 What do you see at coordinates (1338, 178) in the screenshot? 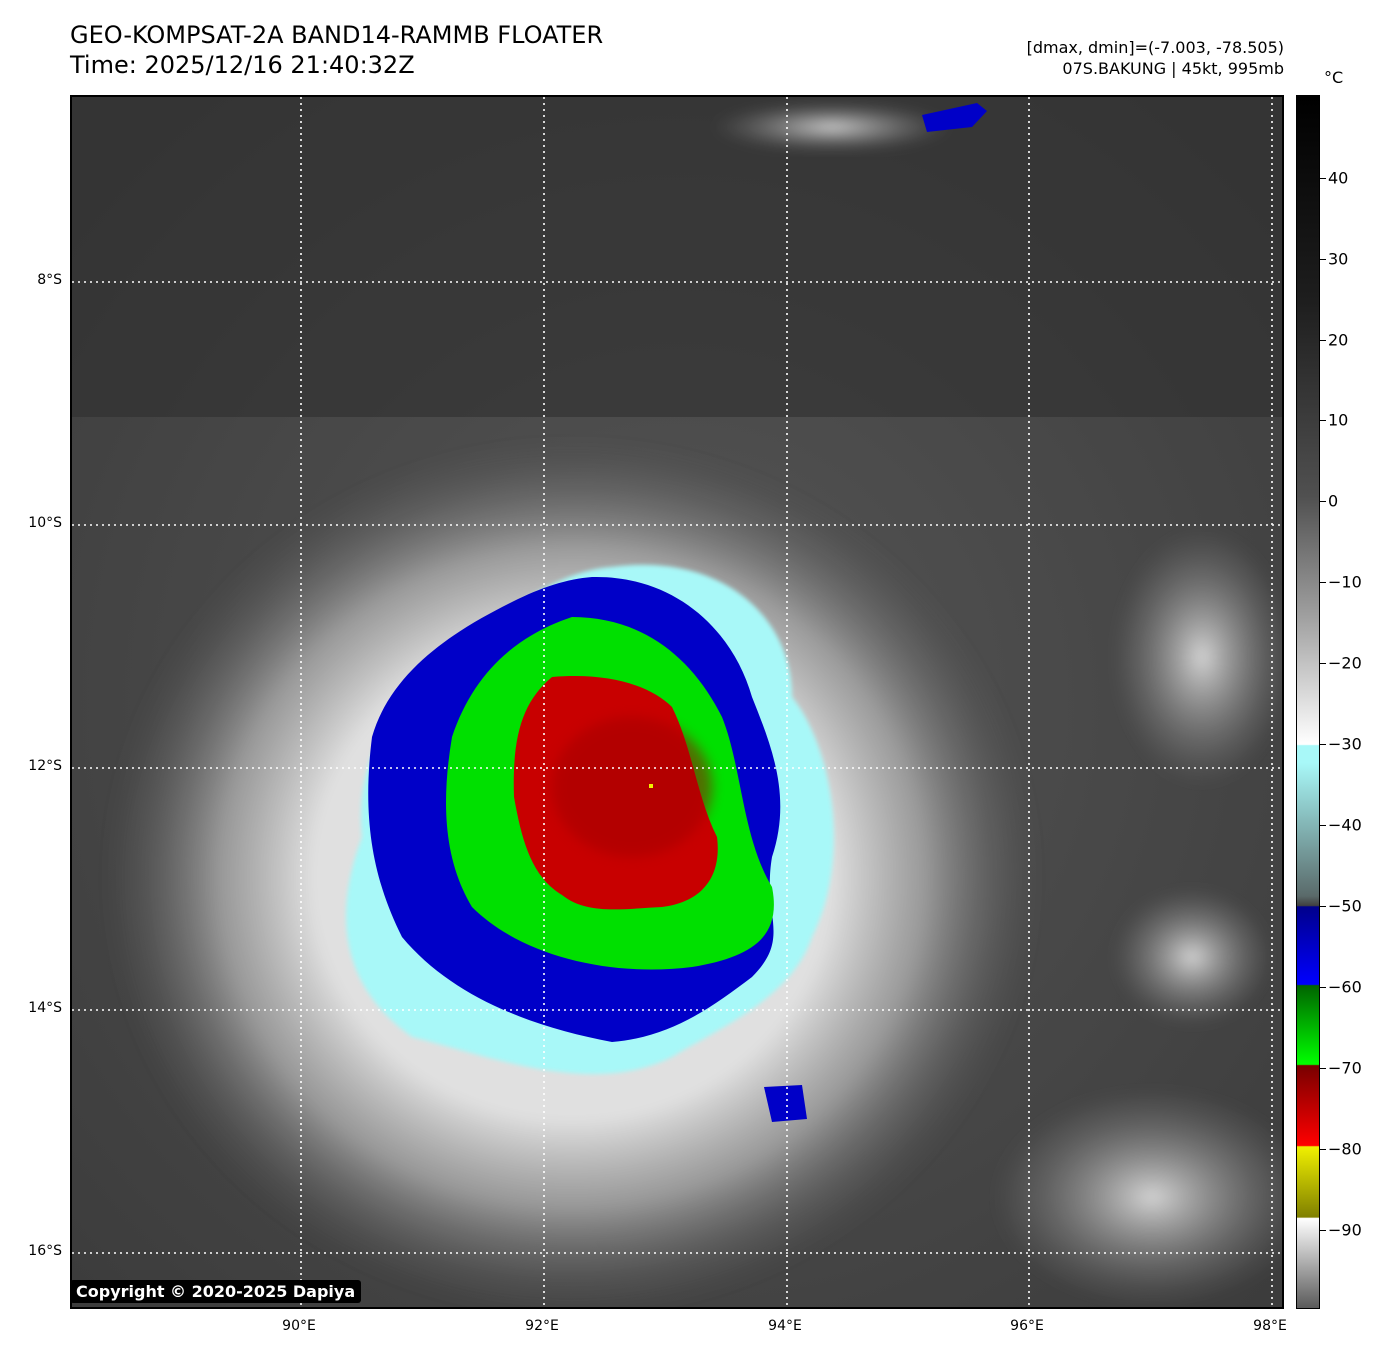
I see `colorbar-label-40: 40` at bounding box center [1338, 178].